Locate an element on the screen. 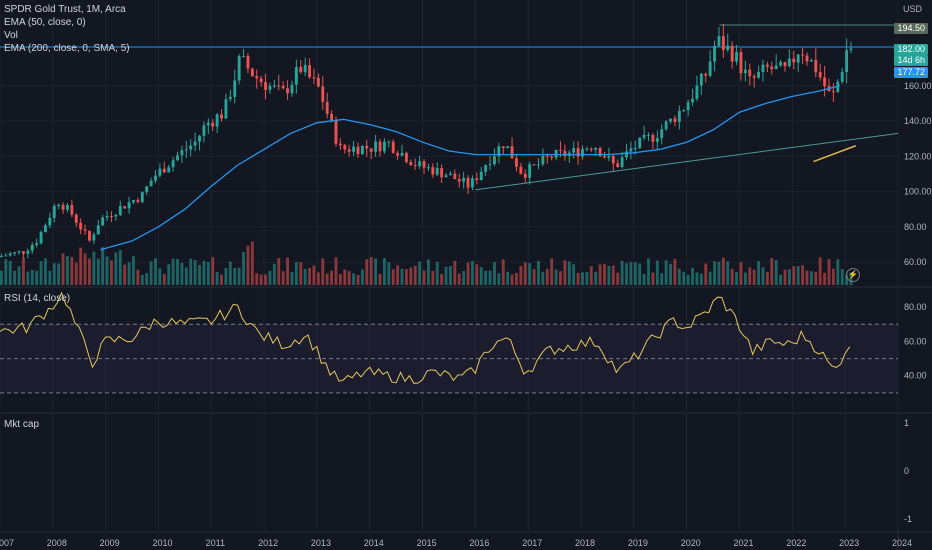 Image resolution: width=932 pixels, height=550 pixels. price-tick-label: 100.00 is located at coordinates (918, 192).